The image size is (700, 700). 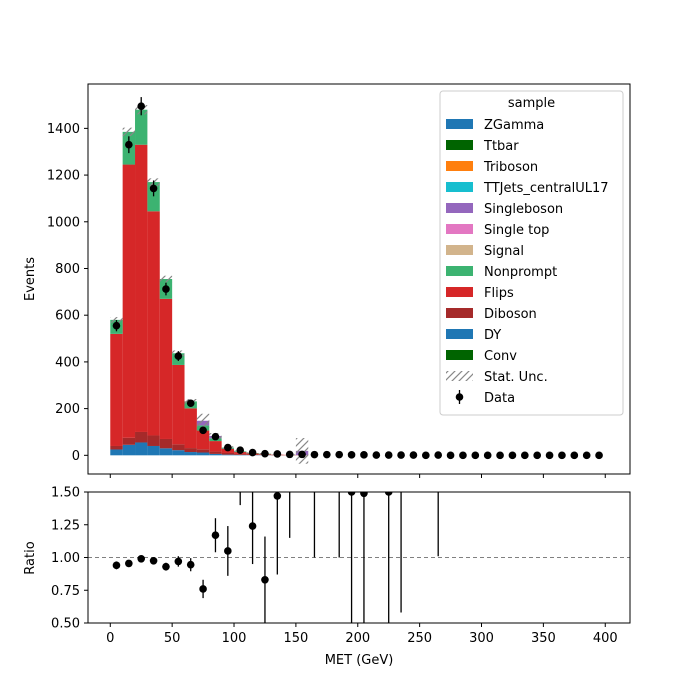 I want to click on ratio-y-tick-label: 0.75, so click(x=65, y=591).